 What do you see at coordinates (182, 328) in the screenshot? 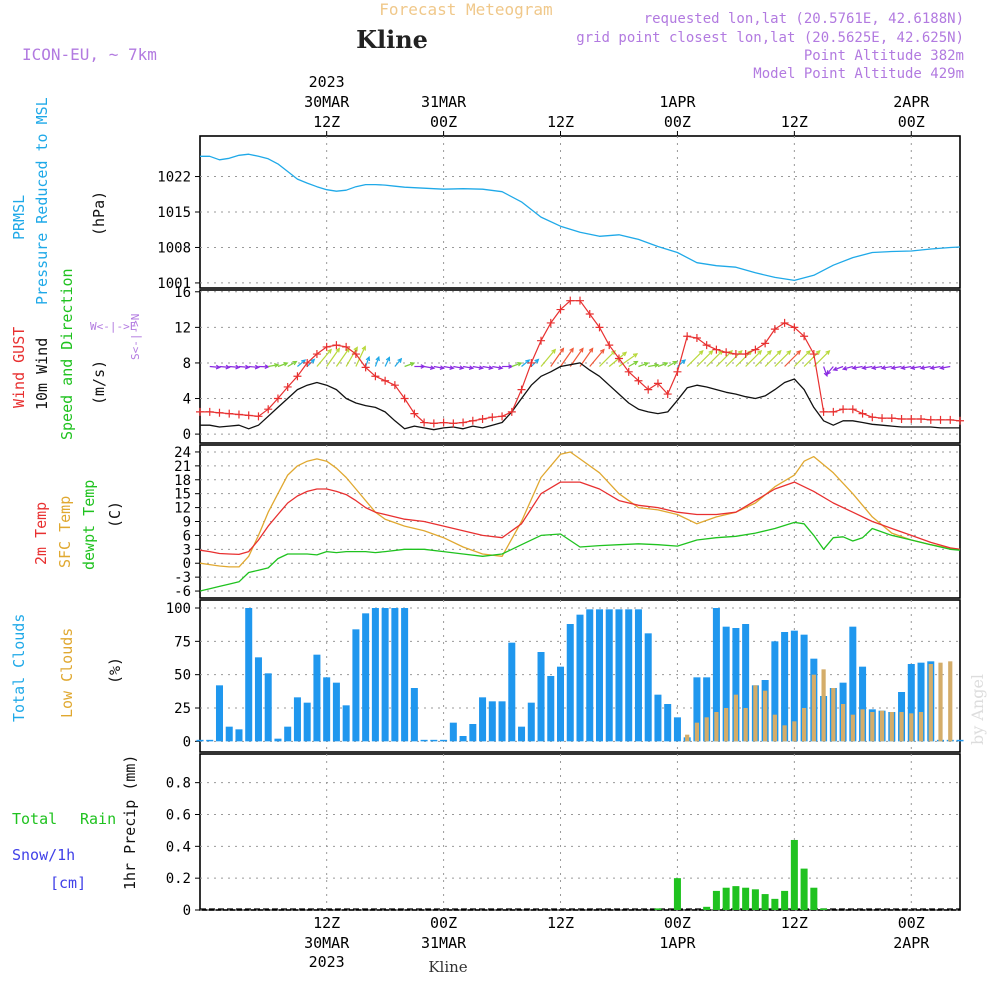
I see `wind-ytick-label: 12` at bounding box center [182, 328].